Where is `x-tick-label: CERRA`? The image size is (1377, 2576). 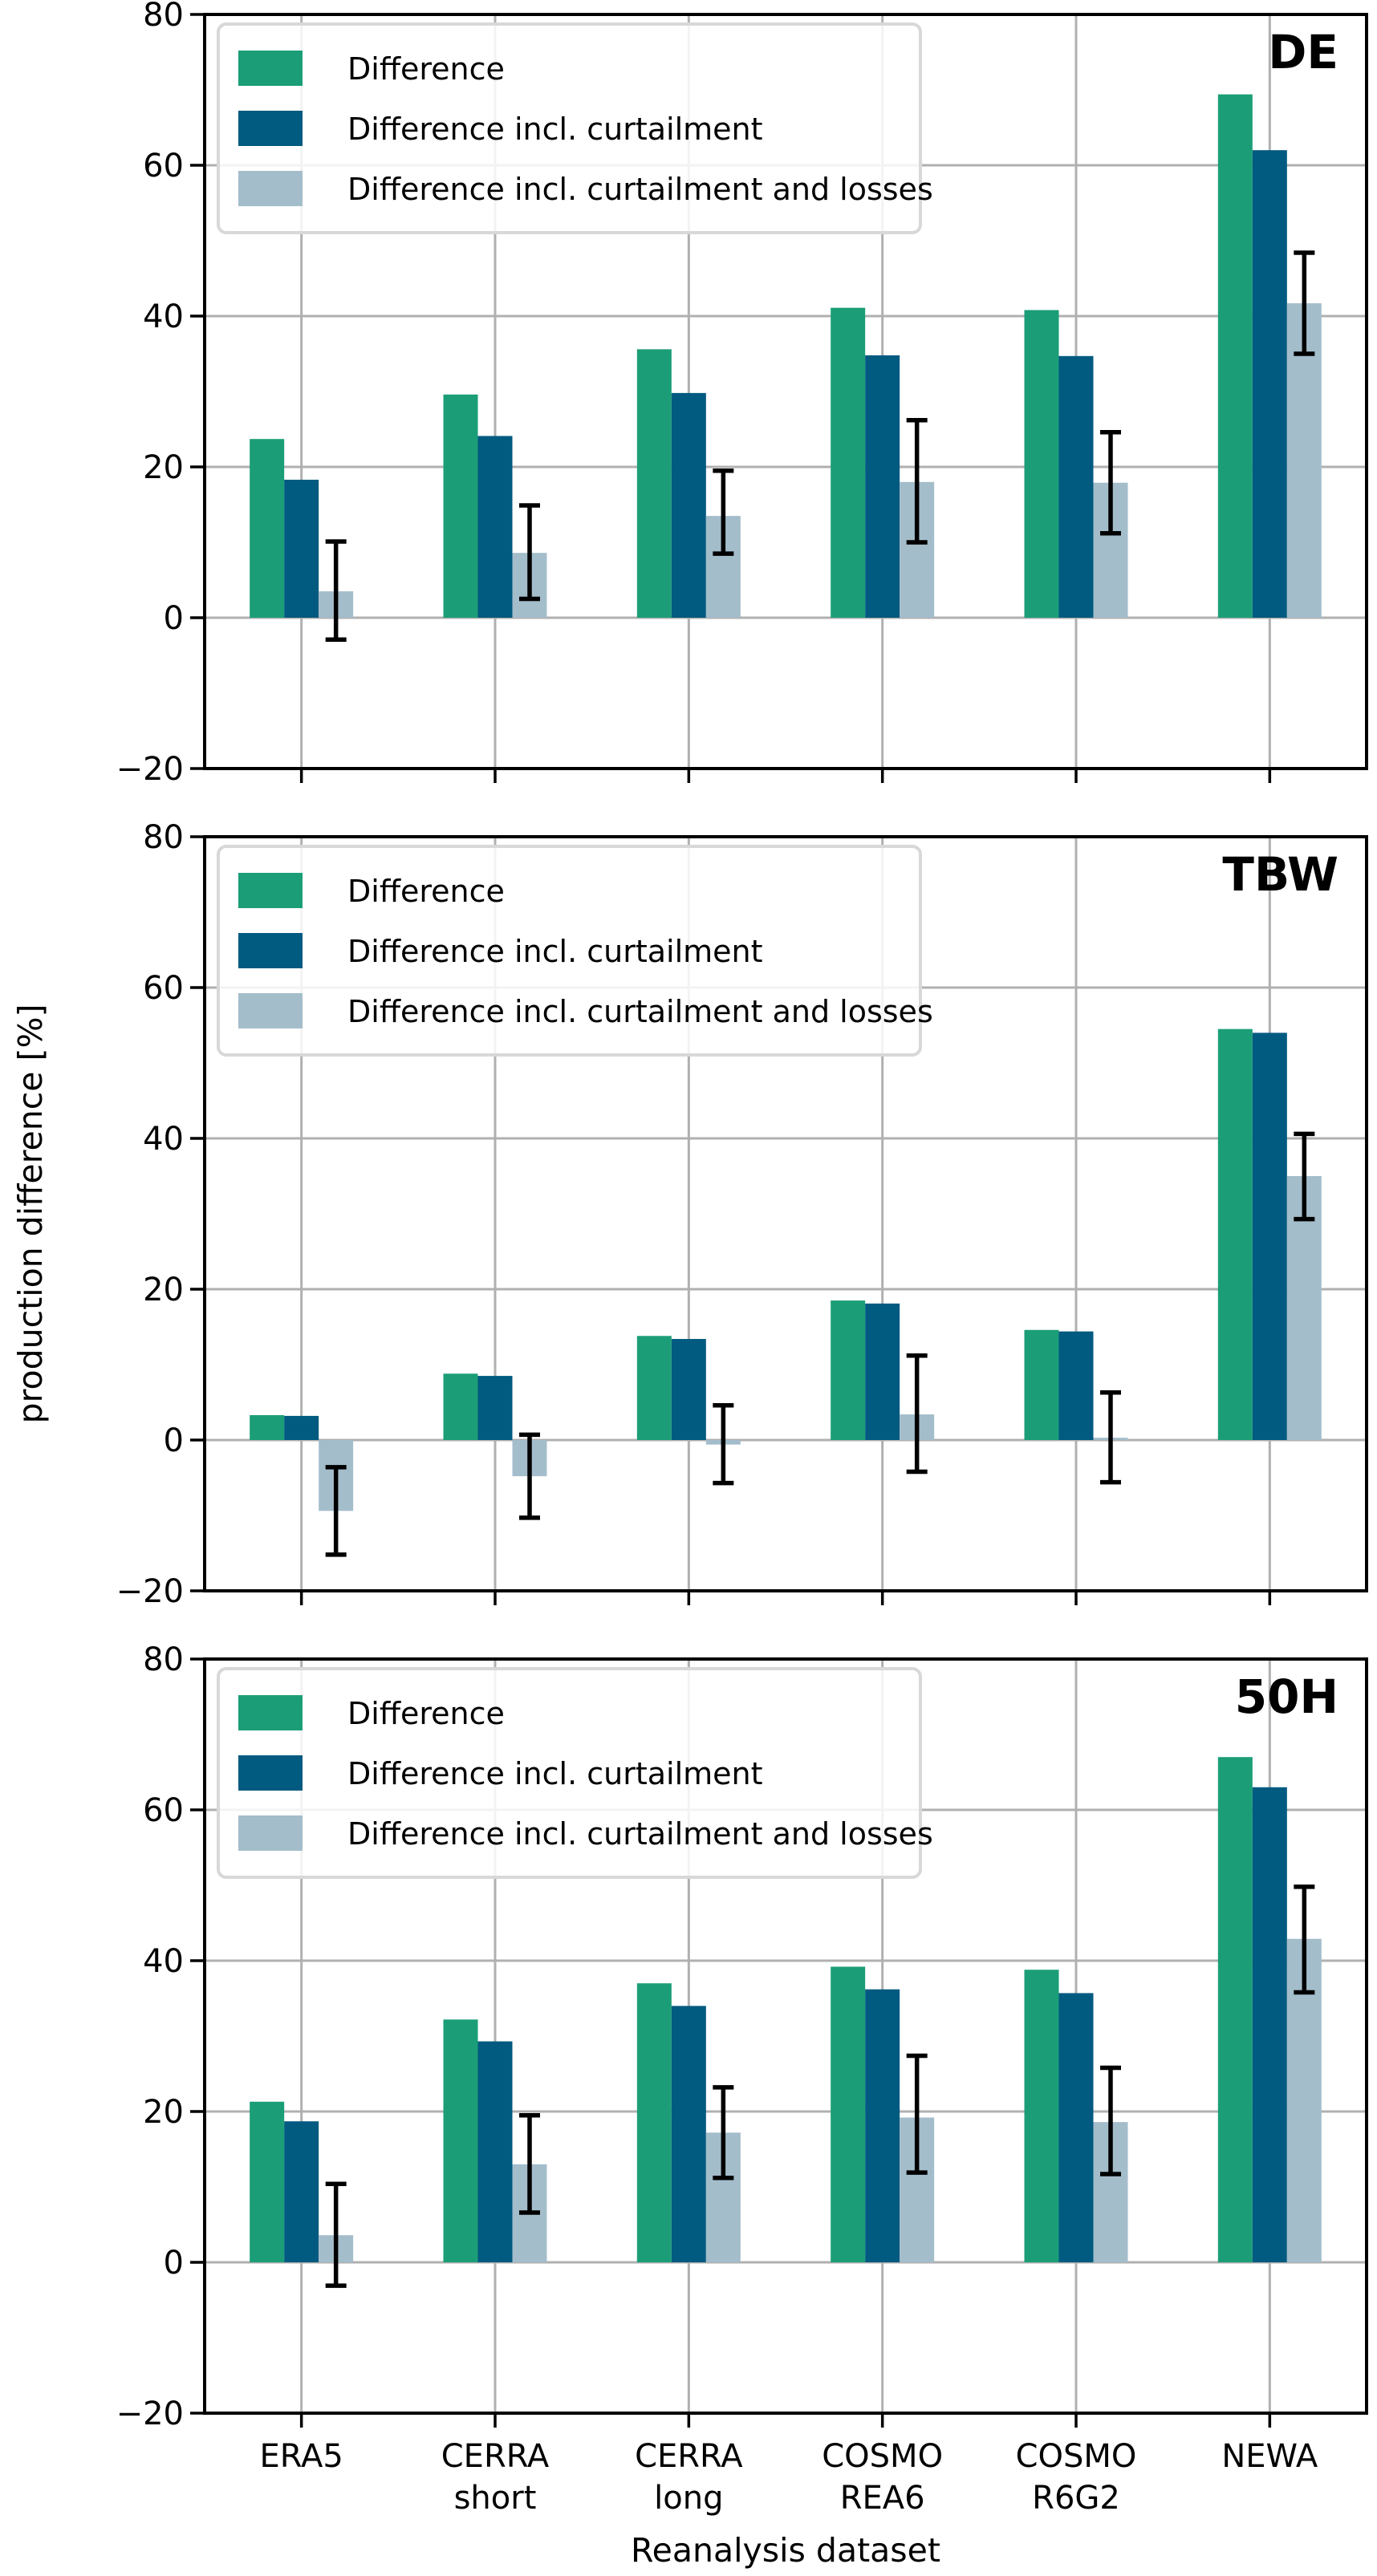 x-tick-label: CERRA is located at coordinates (689, 2456).